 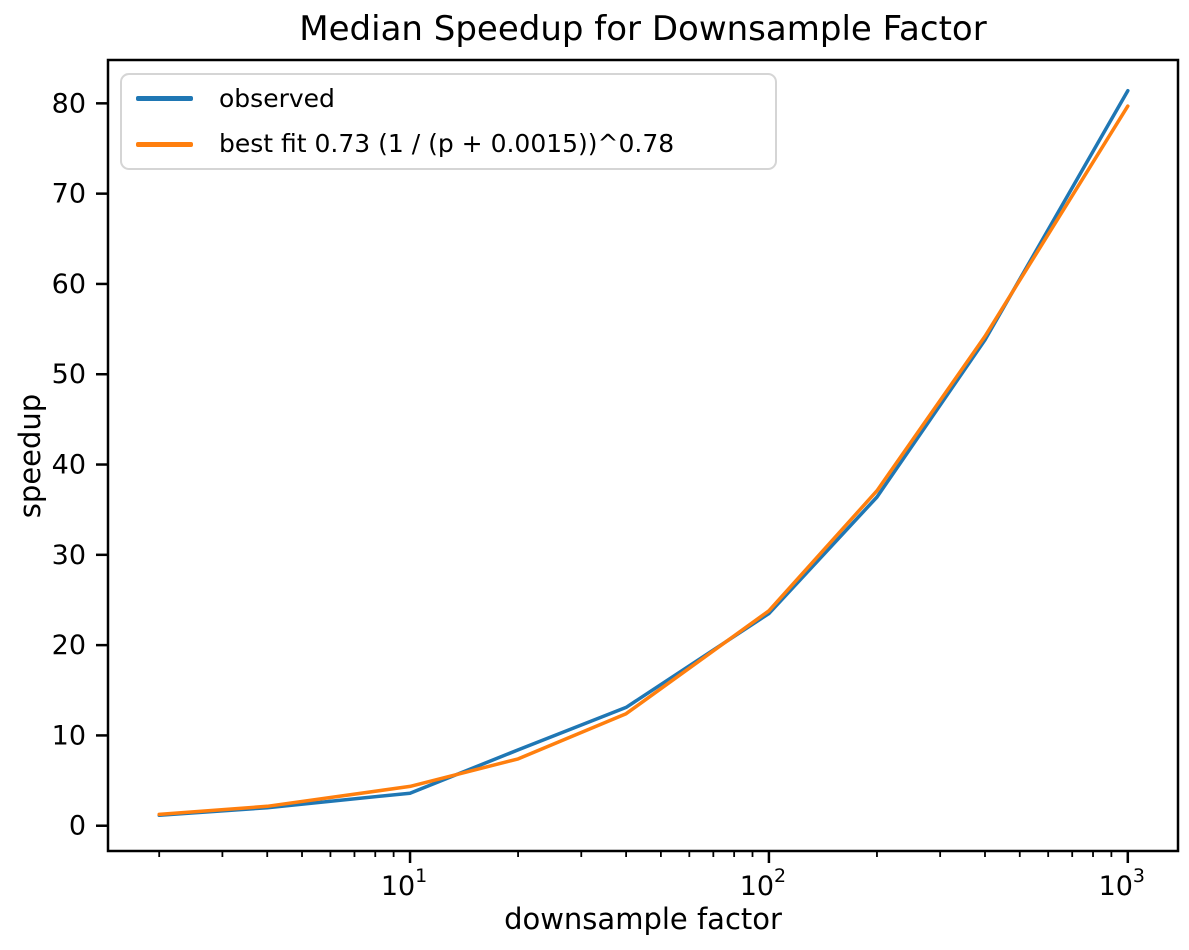 What do you see at coordinates (404, 883) in the screenshot?
I see `x-tick-label: 10¹` at bounding box center [404, 883].